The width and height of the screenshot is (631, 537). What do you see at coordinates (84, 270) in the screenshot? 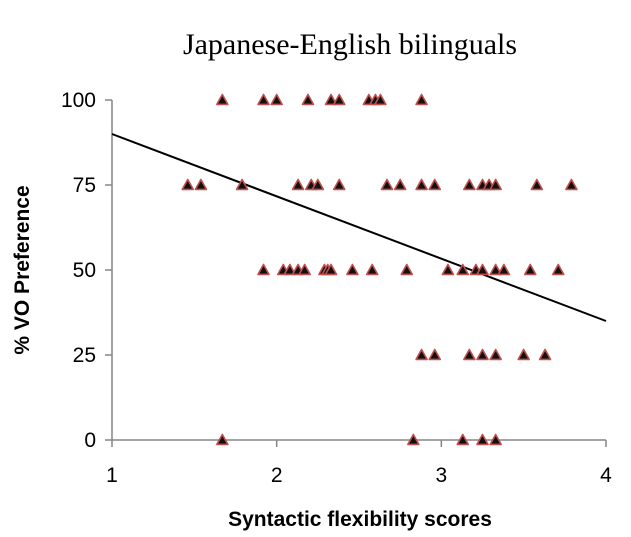
I see `y-tick-label: 50` at bounding box center [84, 270].